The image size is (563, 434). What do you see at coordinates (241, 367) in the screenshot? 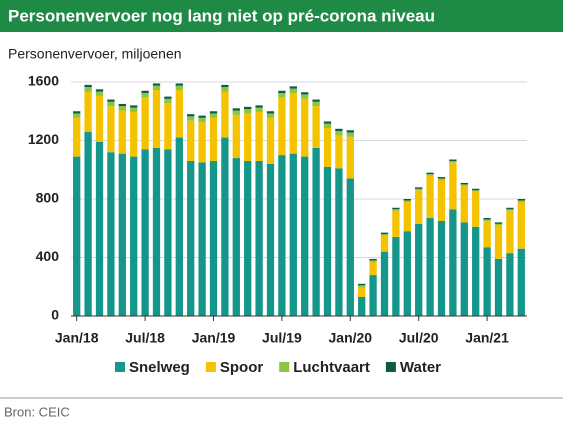
I see `legend-label: Spoor` at bounding box center [241, 367].